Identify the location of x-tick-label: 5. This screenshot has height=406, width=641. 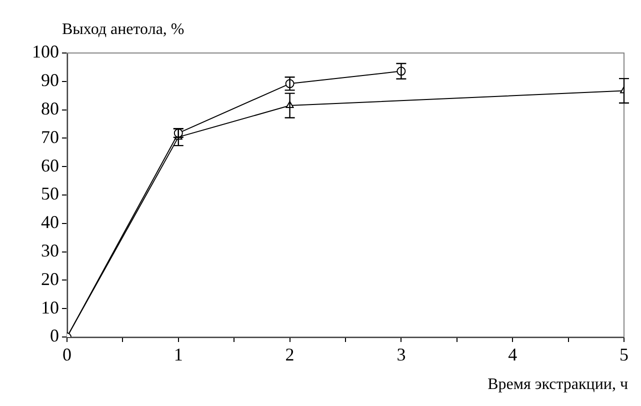
(624, 354).